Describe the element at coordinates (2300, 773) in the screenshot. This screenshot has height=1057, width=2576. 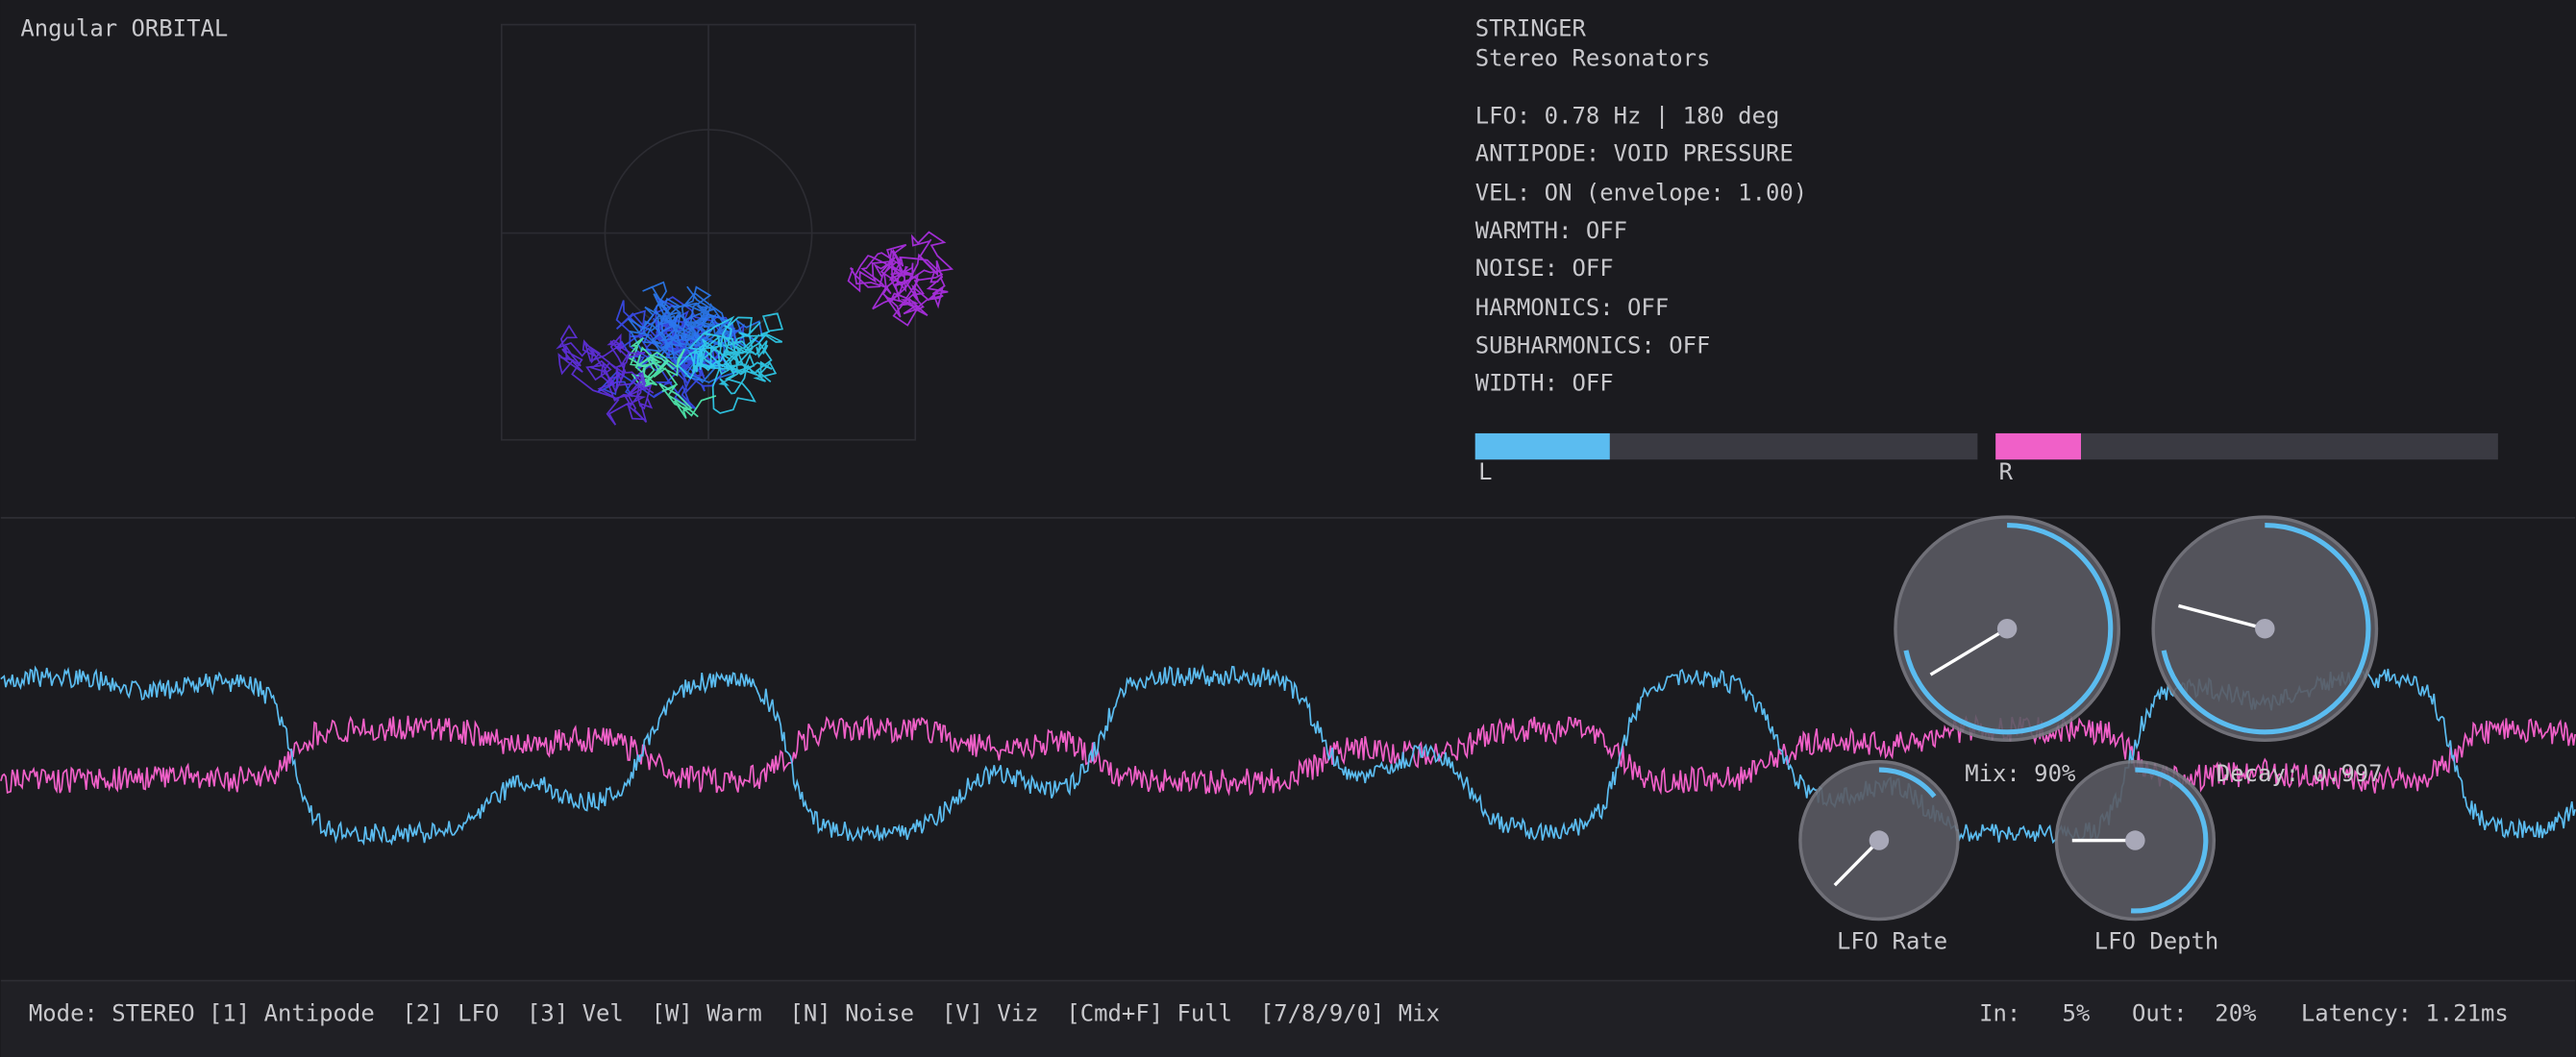
I see `knob-label: Decay: 0.997` at that location.